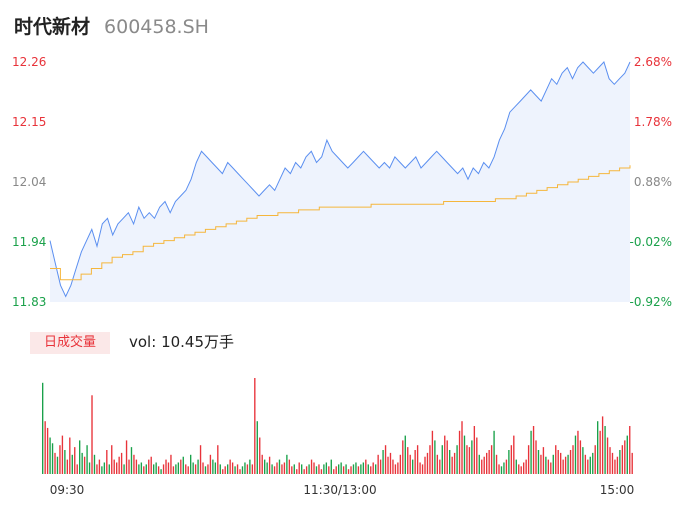 This screenshot has height=524, width=686. I want to click on y-tick-left: 11.94, so click(29, 242).